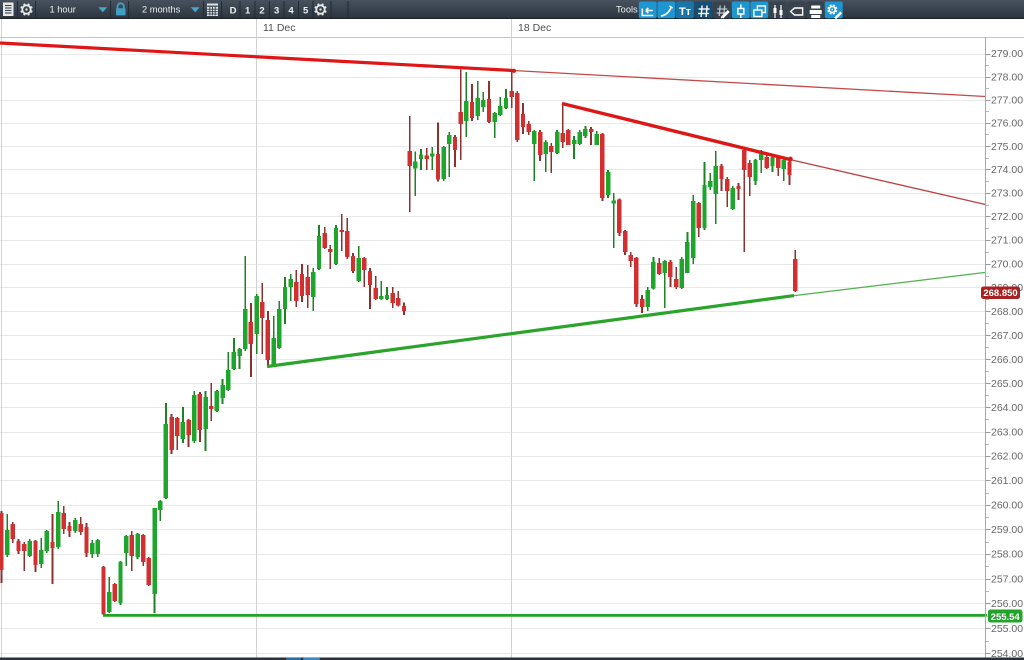 The height and width of the screenshot is (660, 1024). What do you see at coordinates (279, 28) in the screenshot?
I see `svg-text: 11 Dec` at bounding box center [279, 28].